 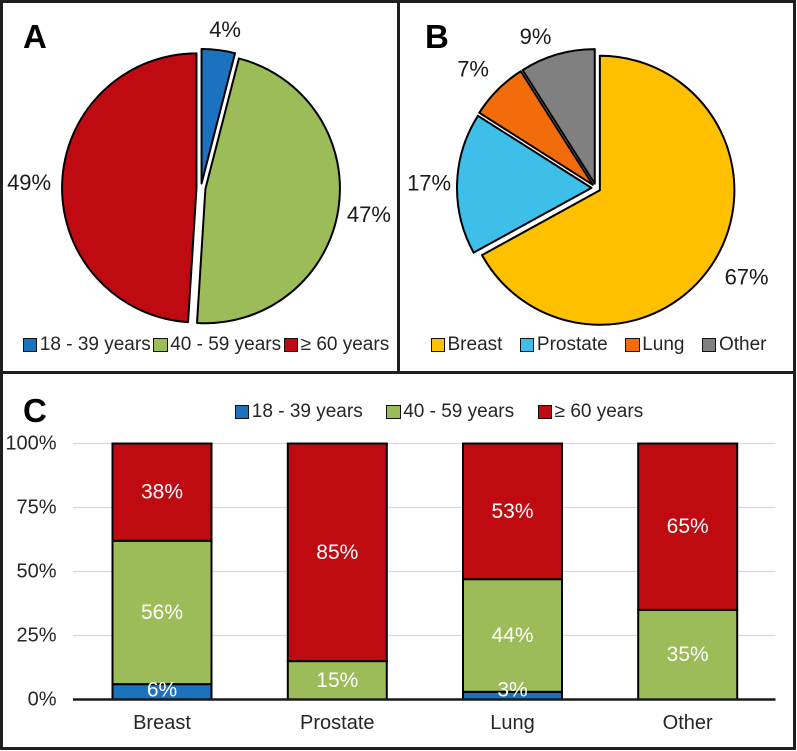 I want to click on pie-slice-breast, so click(x=608, y=190).